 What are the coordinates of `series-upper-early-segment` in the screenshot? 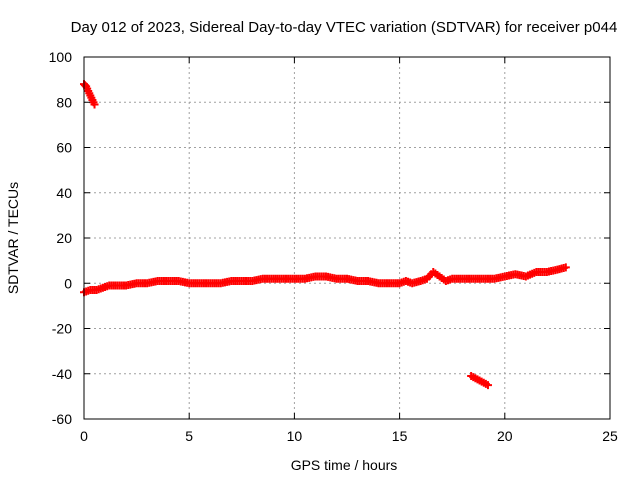 It's located at (89, 94).